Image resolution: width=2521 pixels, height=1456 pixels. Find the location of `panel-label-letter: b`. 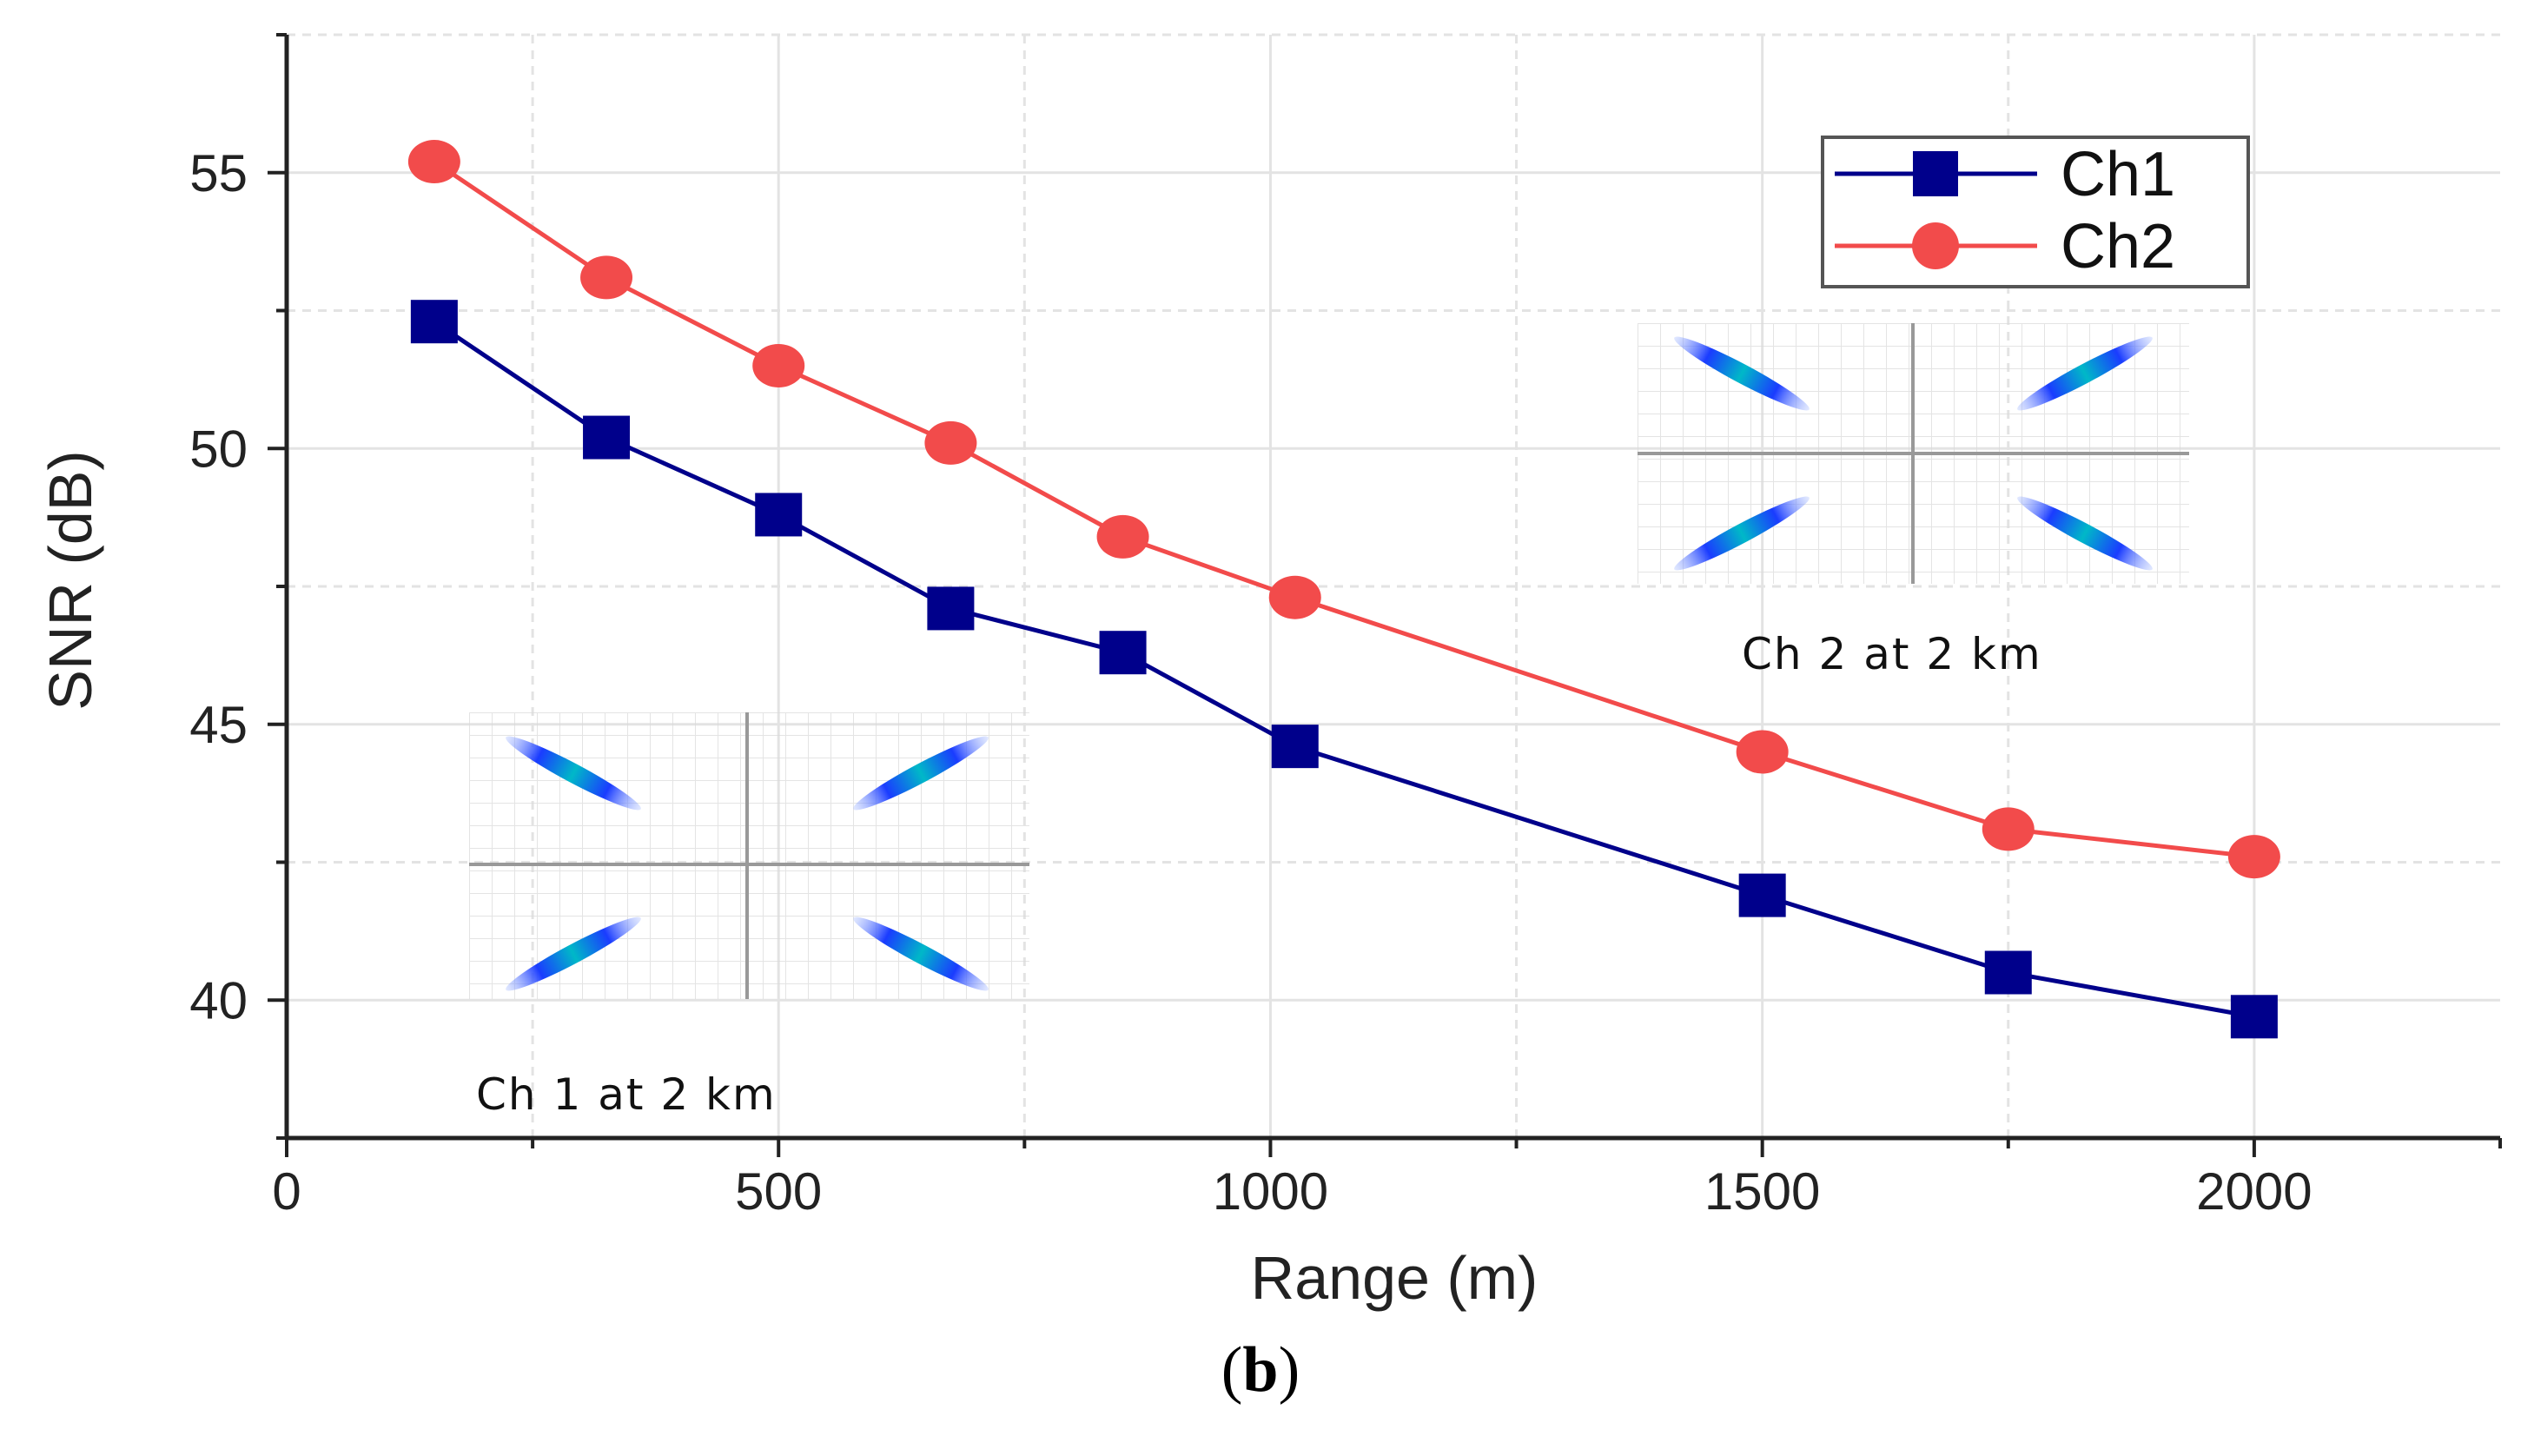

panel-label-letter: b is located at coordinates (1260, 1370).